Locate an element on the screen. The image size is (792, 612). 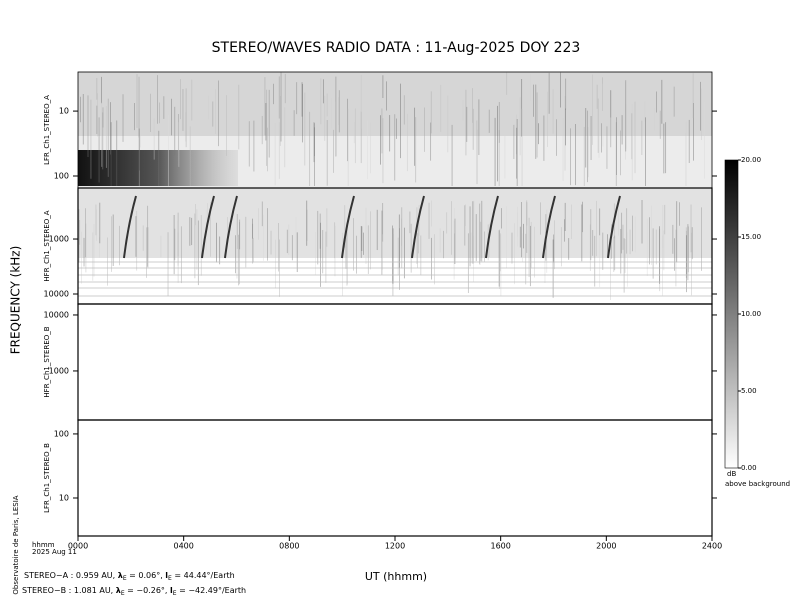
footer-part: = 0.06°, is located at coordinates (146, 575).